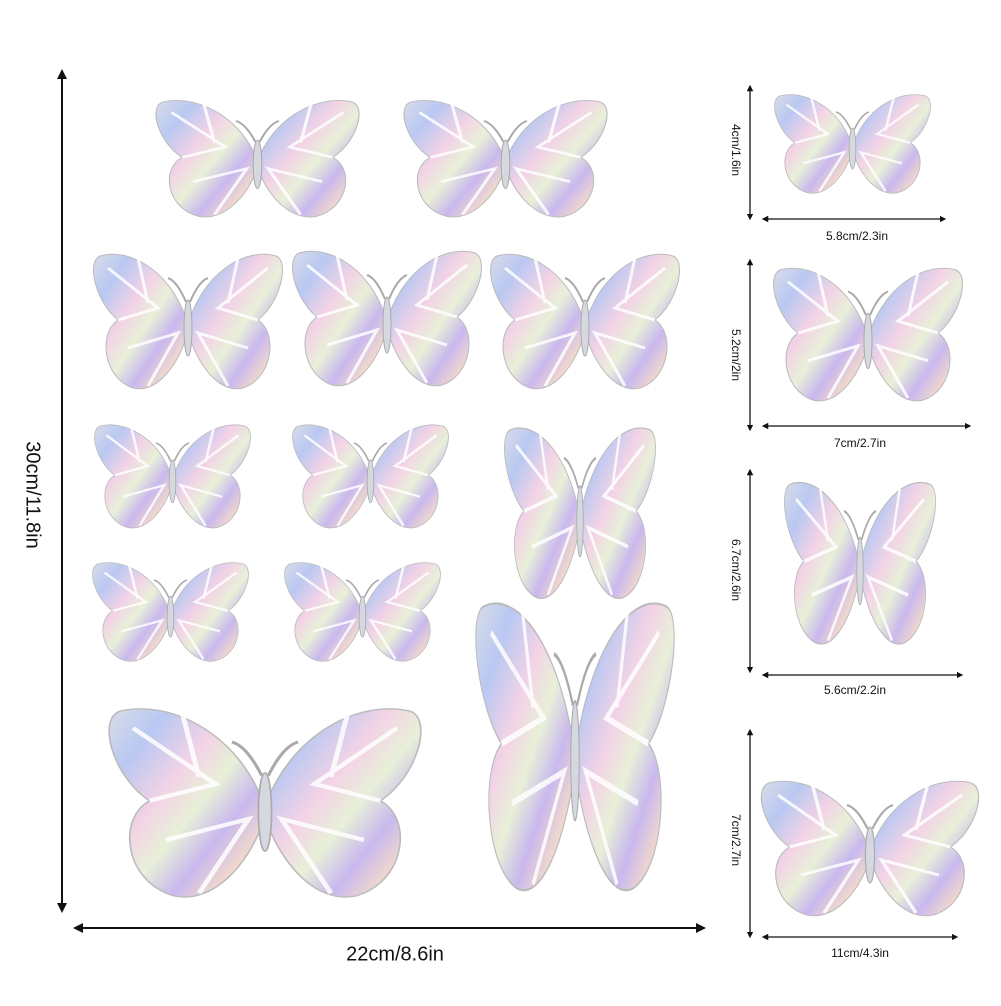 The image size is (1001, 1006). What do you see at coordinates (860, 953) in the screenshot?
I see `width-label: 11cm/4.3in` at bounding box center [860, 953].